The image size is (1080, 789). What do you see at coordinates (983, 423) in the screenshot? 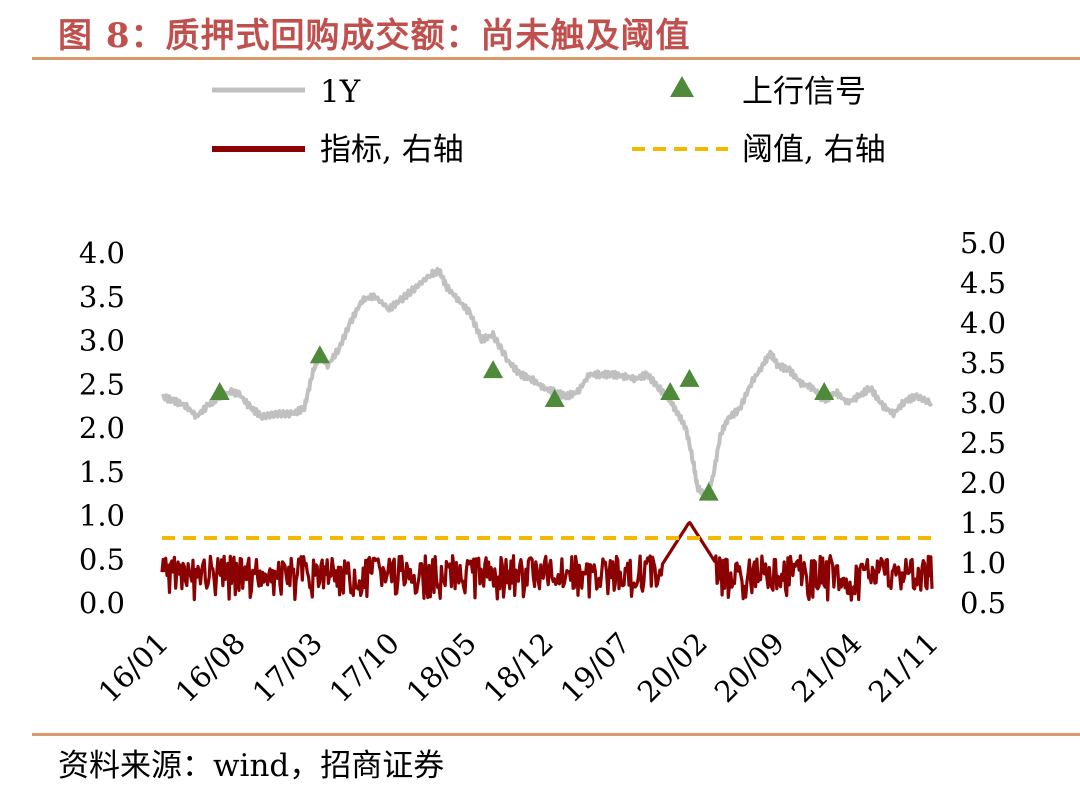
I see `y-axis-right: 0.5 1.0 1.5 2.0 2.5 3.0 3.5 4.0 4.5 5.0` at bounding box center [983, 423].